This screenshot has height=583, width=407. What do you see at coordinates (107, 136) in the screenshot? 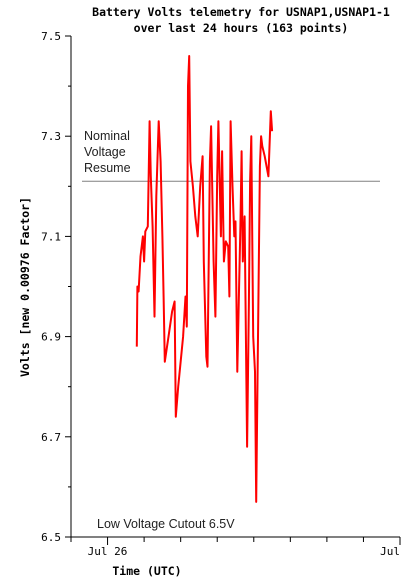
I see `nominal-voltage-label: Nominal` at bounding box center [107, 136].